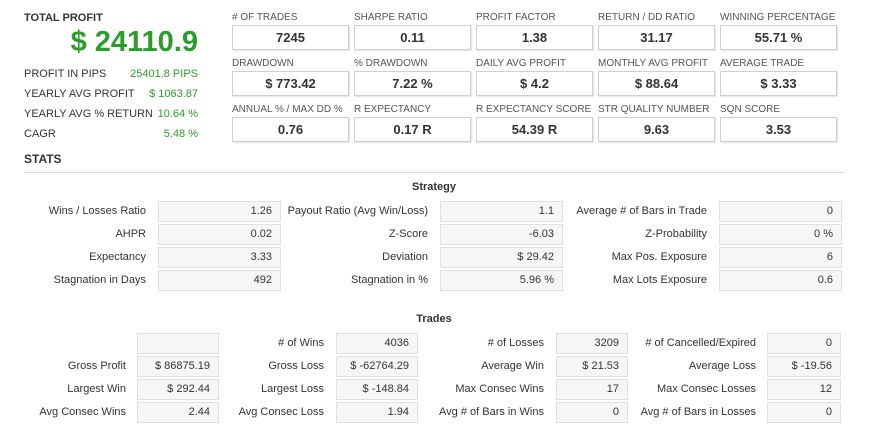 This screenshot has height=429, width=877. What do you see at coordinates (177, 114) in the screenshot?
I see `summary-value: 10.64 %` at bounding box center [177, 114].